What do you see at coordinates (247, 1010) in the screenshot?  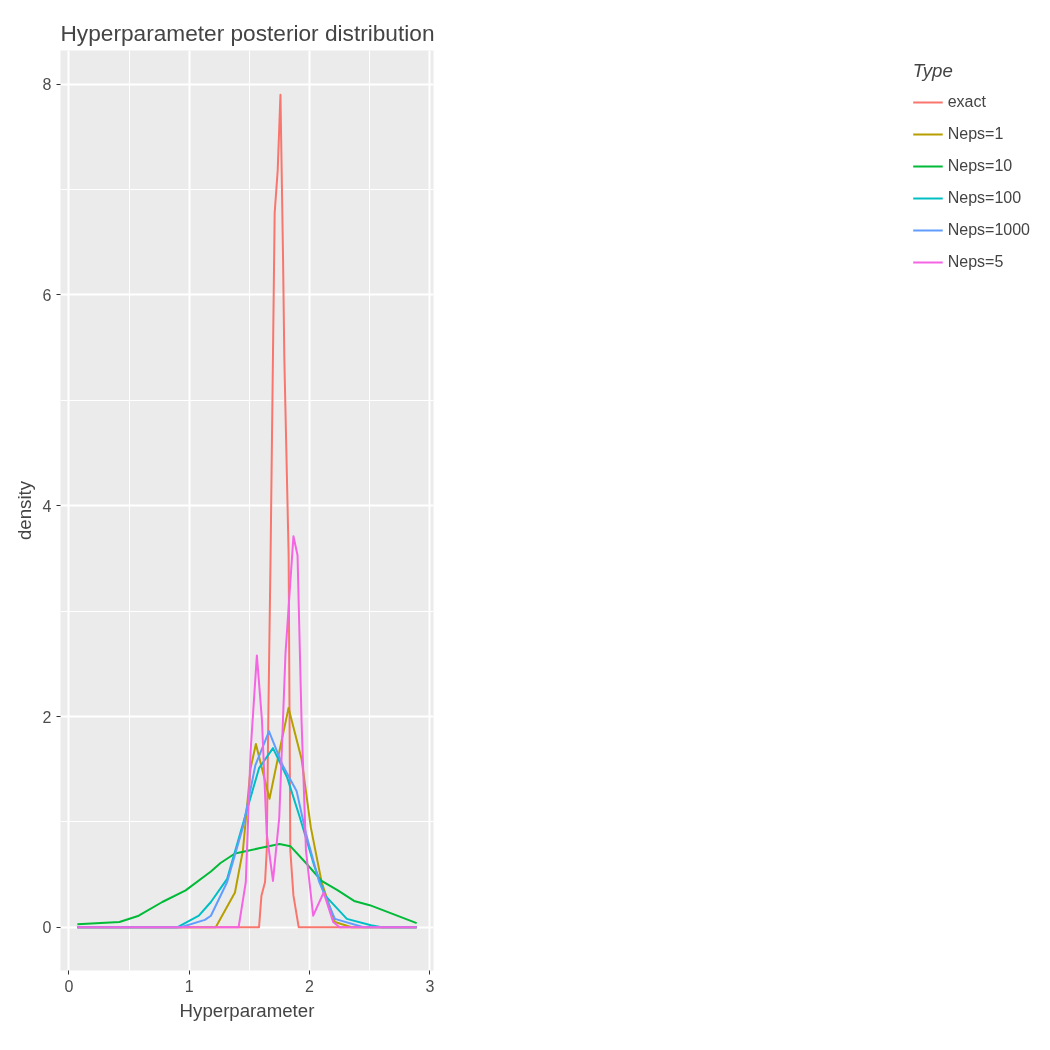 I see `x-axis-title: Hyperparameter` at bounding box center [247, 1010].